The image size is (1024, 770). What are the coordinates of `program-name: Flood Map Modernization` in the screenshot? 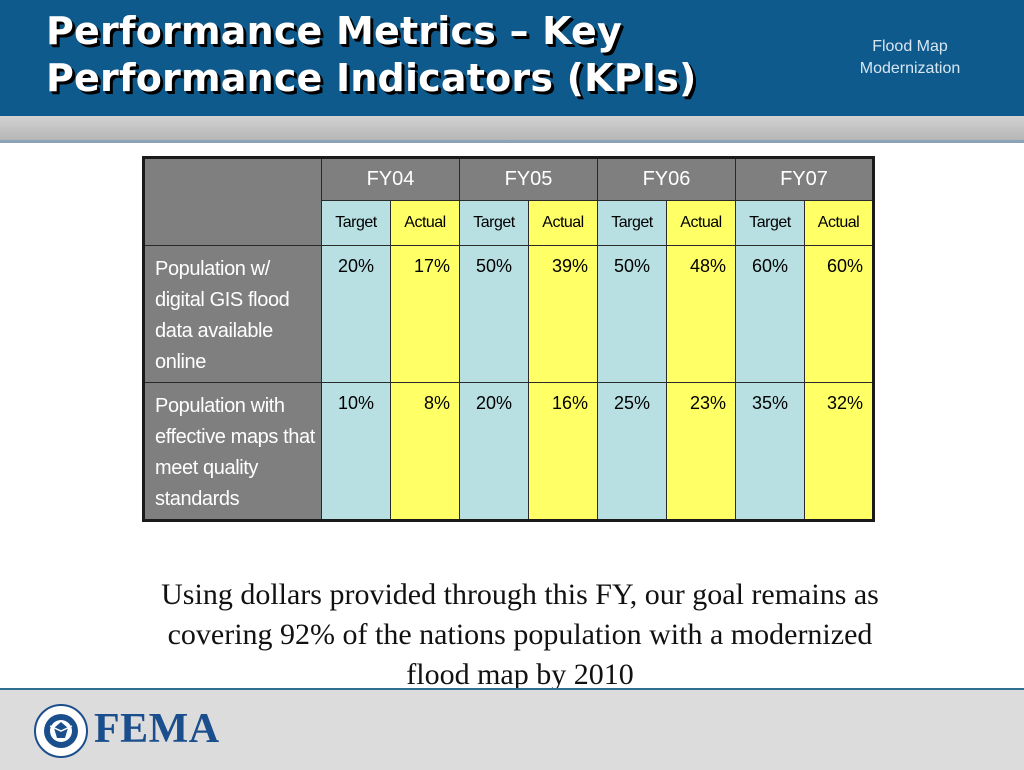 It's located at (910, 58).